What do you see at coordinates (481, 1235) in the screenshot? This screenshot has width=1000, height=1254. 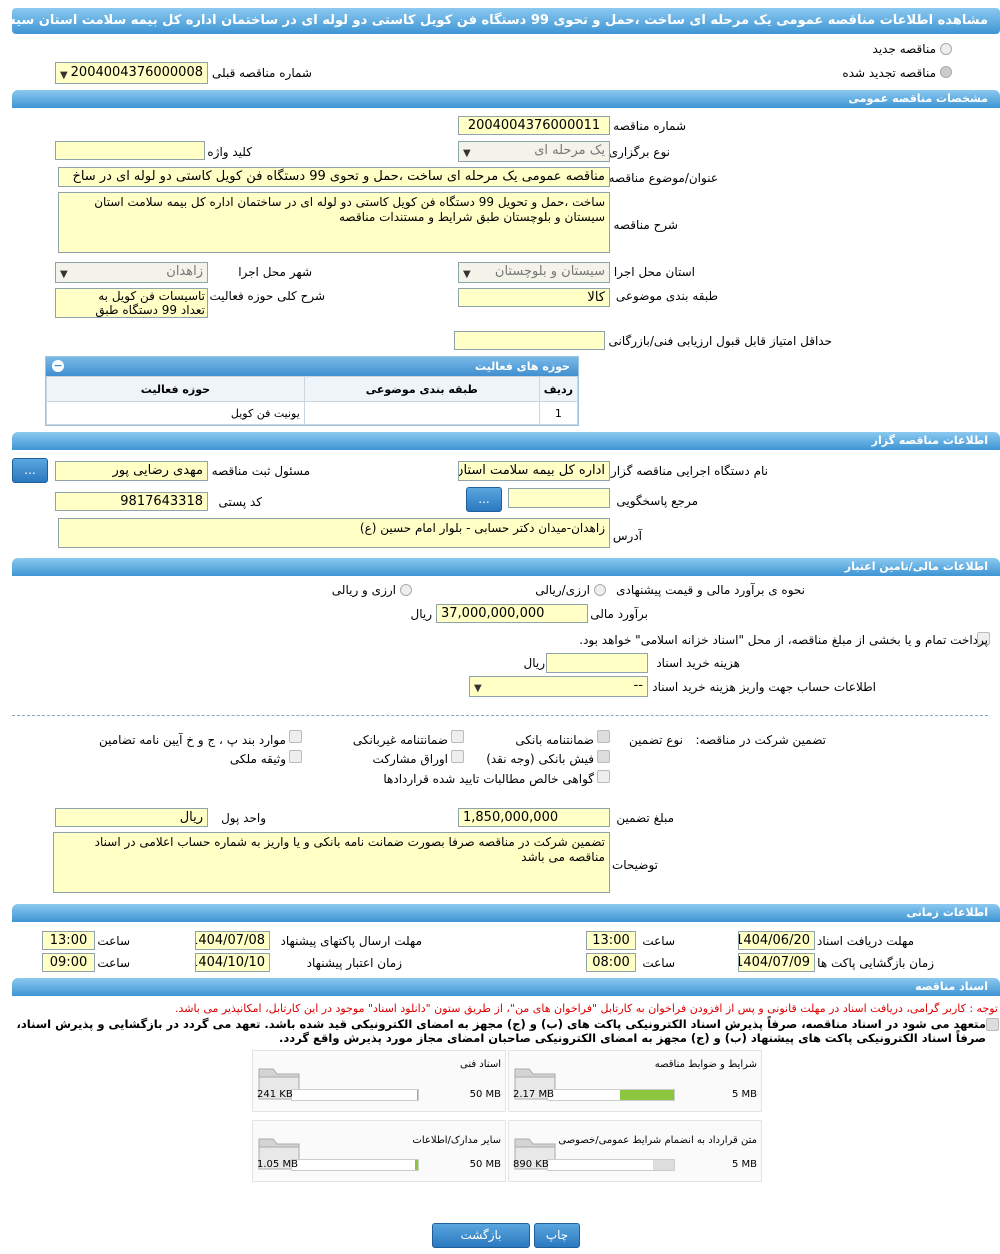 I see `back-button: بازگشت` at bounding box center [481, 1235].